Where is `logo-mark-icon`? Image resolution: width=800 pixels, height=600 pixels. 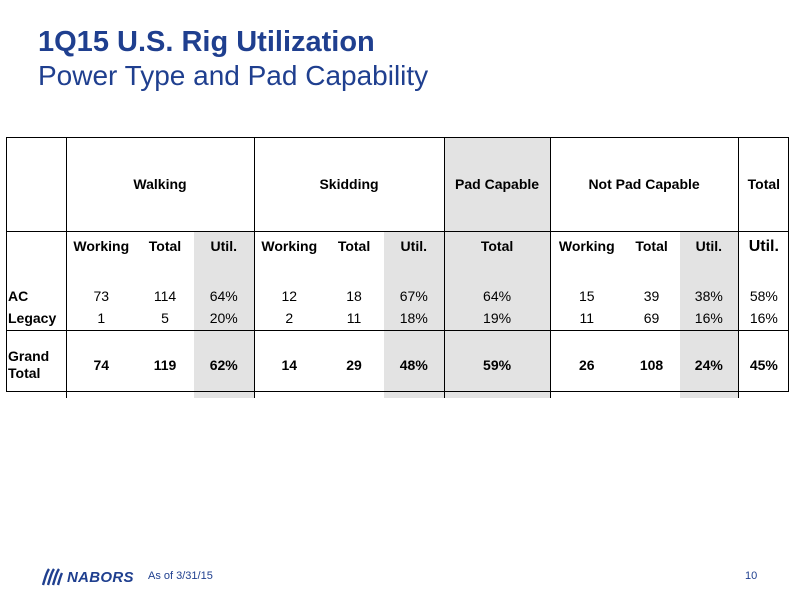
logo-mark-icon is located at coordinates (52, 577).